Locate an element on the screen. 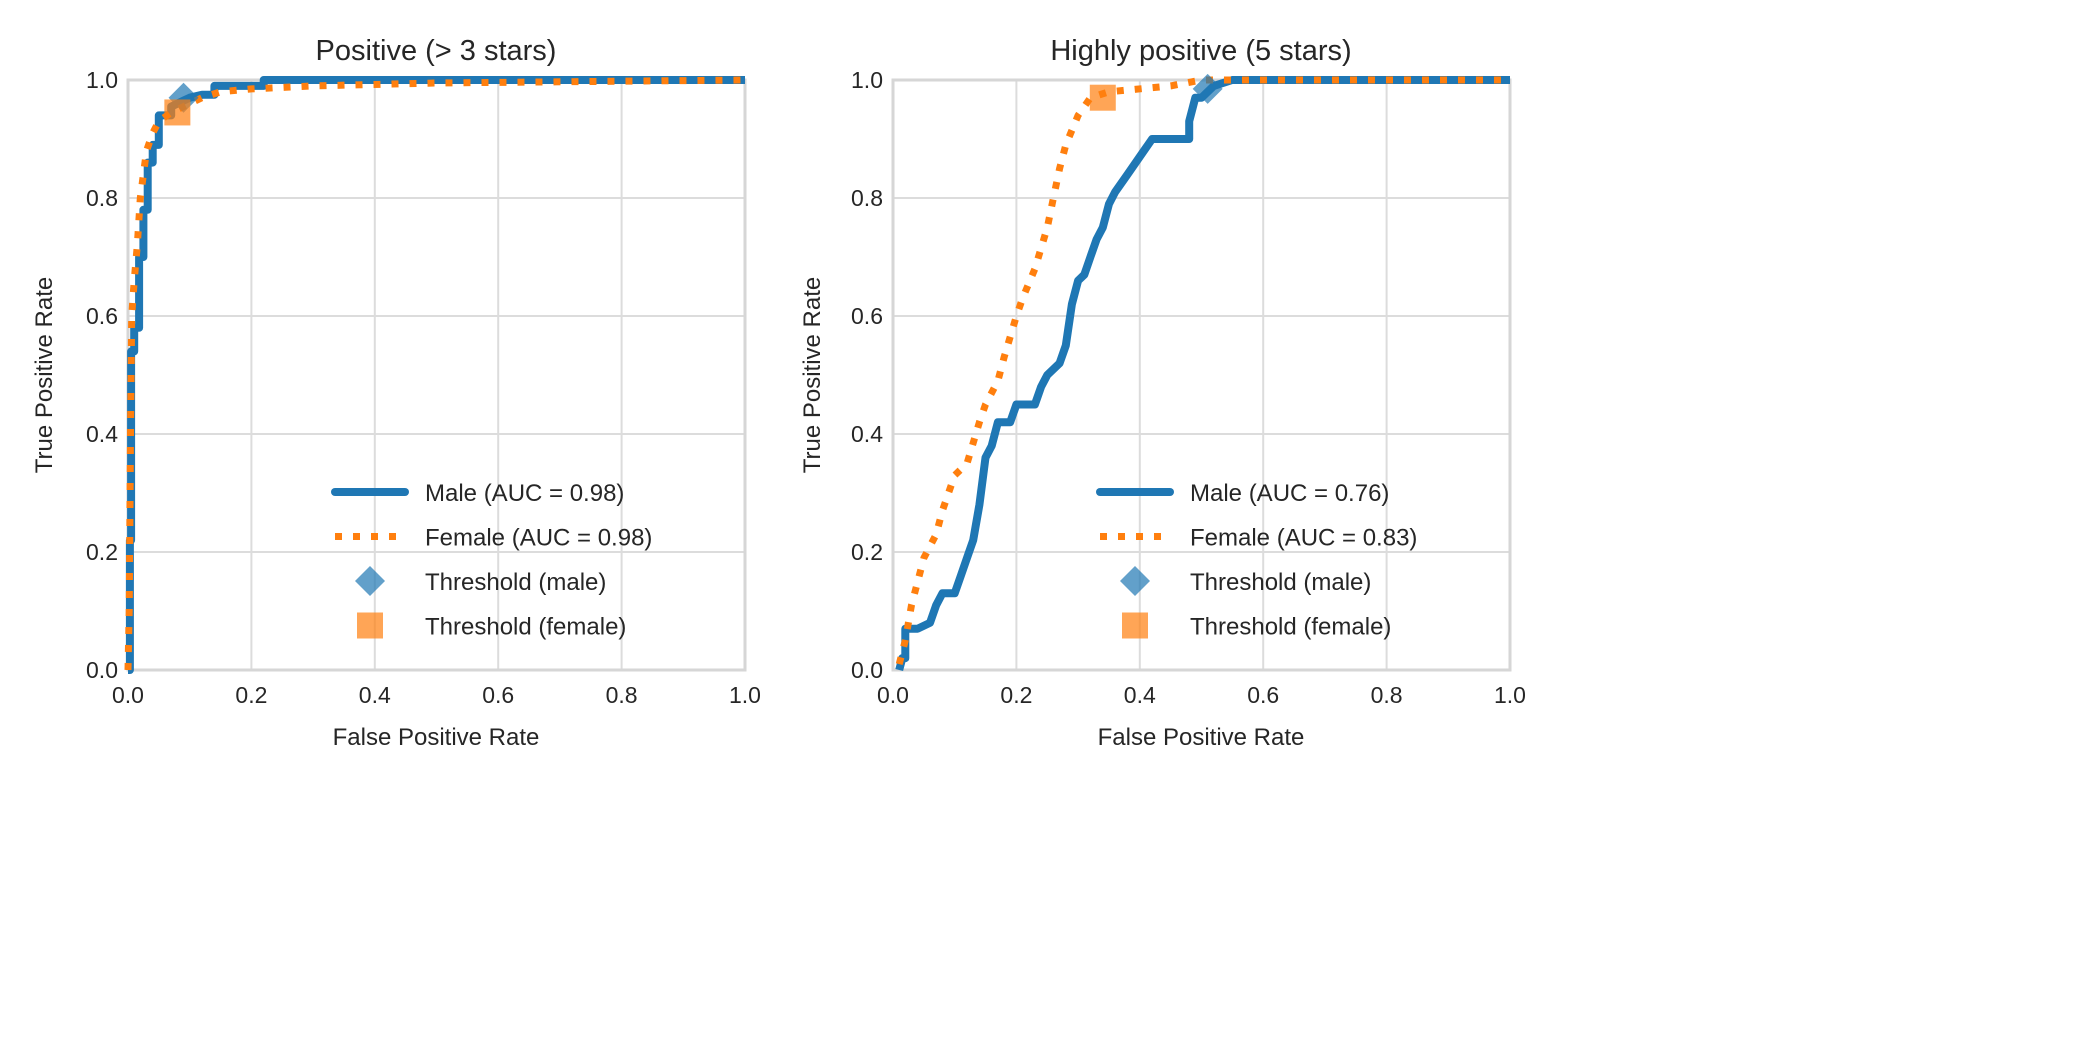 The width and height of the screenshot is (2100, 1055). legend-label: Male (AUC = 0.98) is located at coordinates (524, 493).